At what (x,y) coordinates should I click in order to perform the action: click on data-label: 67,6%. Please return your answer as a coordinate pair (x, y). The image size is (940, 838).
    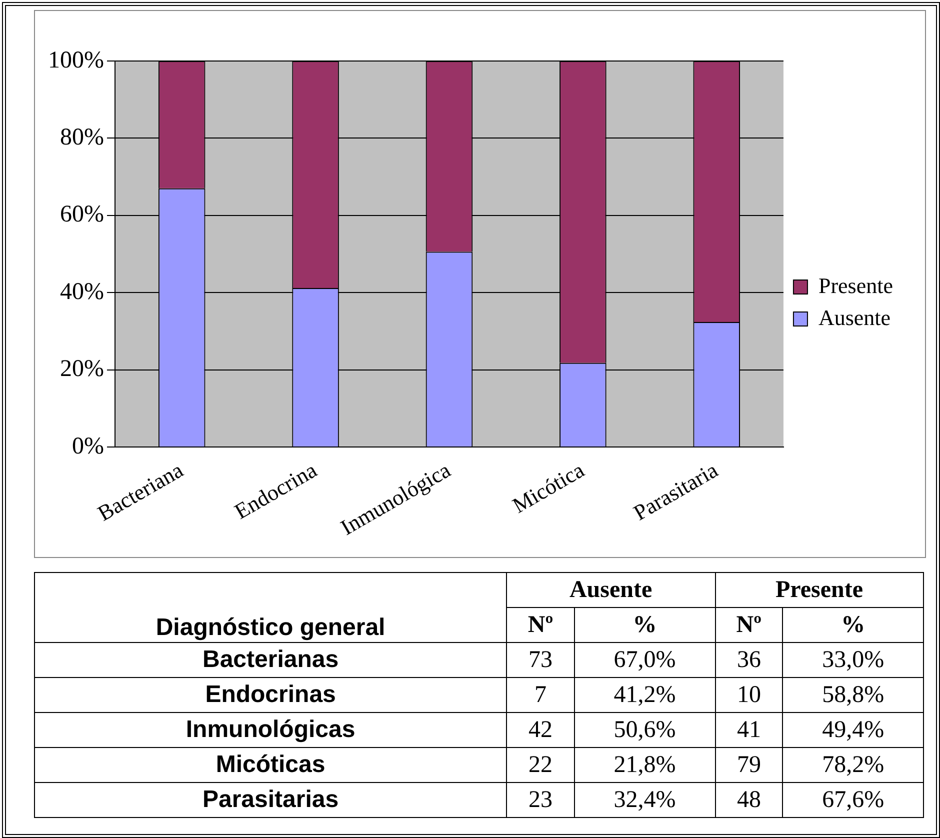
    Looking at the image, I should click on (853, 800).